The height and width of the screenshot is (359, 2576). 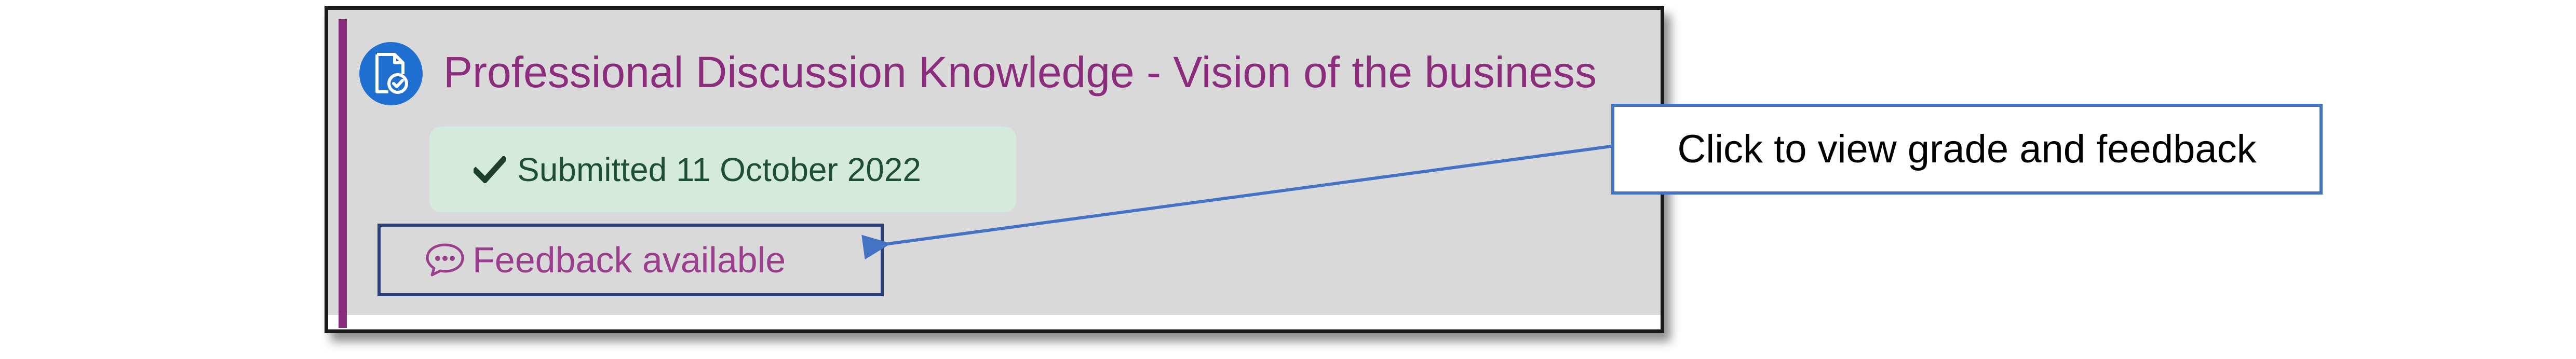 I want to click on submitted-status-badge: Submitted 11 October 2022, so click(x=722, y=169).